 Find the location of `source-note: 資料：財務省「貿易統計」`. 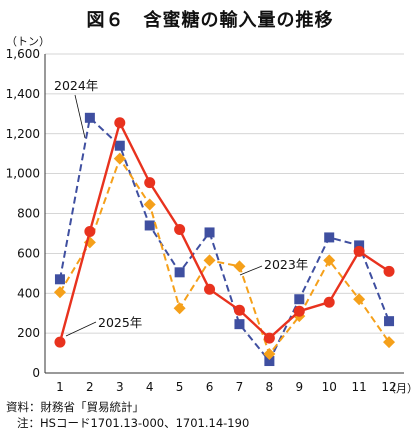

source-note: 資料：財務省「貿易統計」 is located at coordinates (75, 407).